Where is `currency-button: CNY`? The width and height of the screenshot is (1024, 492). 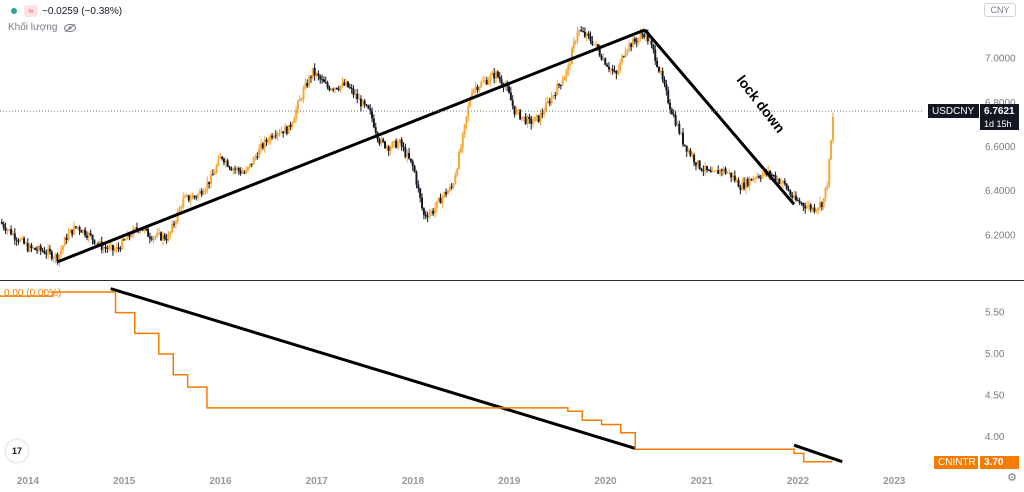 currency-button: CNY is located at coordinates (1000, 10).